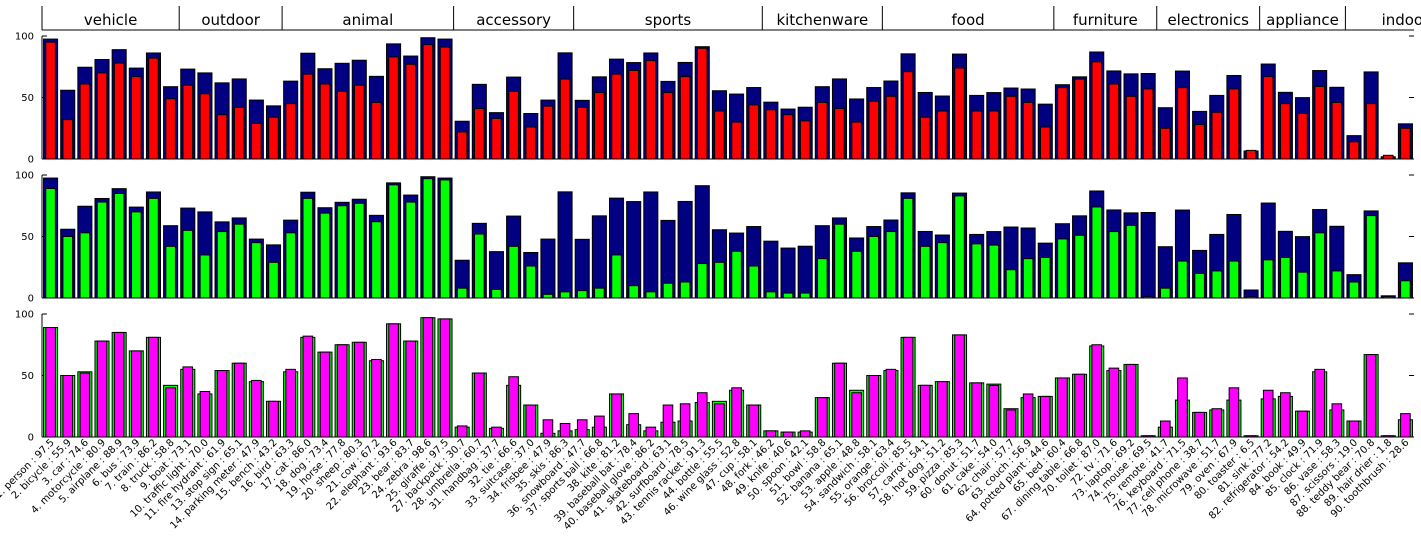 The image size is (1421, 540). Describe the element at coordinates (24, 315) in the screenshot. I see `y-tick-label: 100` at that location.